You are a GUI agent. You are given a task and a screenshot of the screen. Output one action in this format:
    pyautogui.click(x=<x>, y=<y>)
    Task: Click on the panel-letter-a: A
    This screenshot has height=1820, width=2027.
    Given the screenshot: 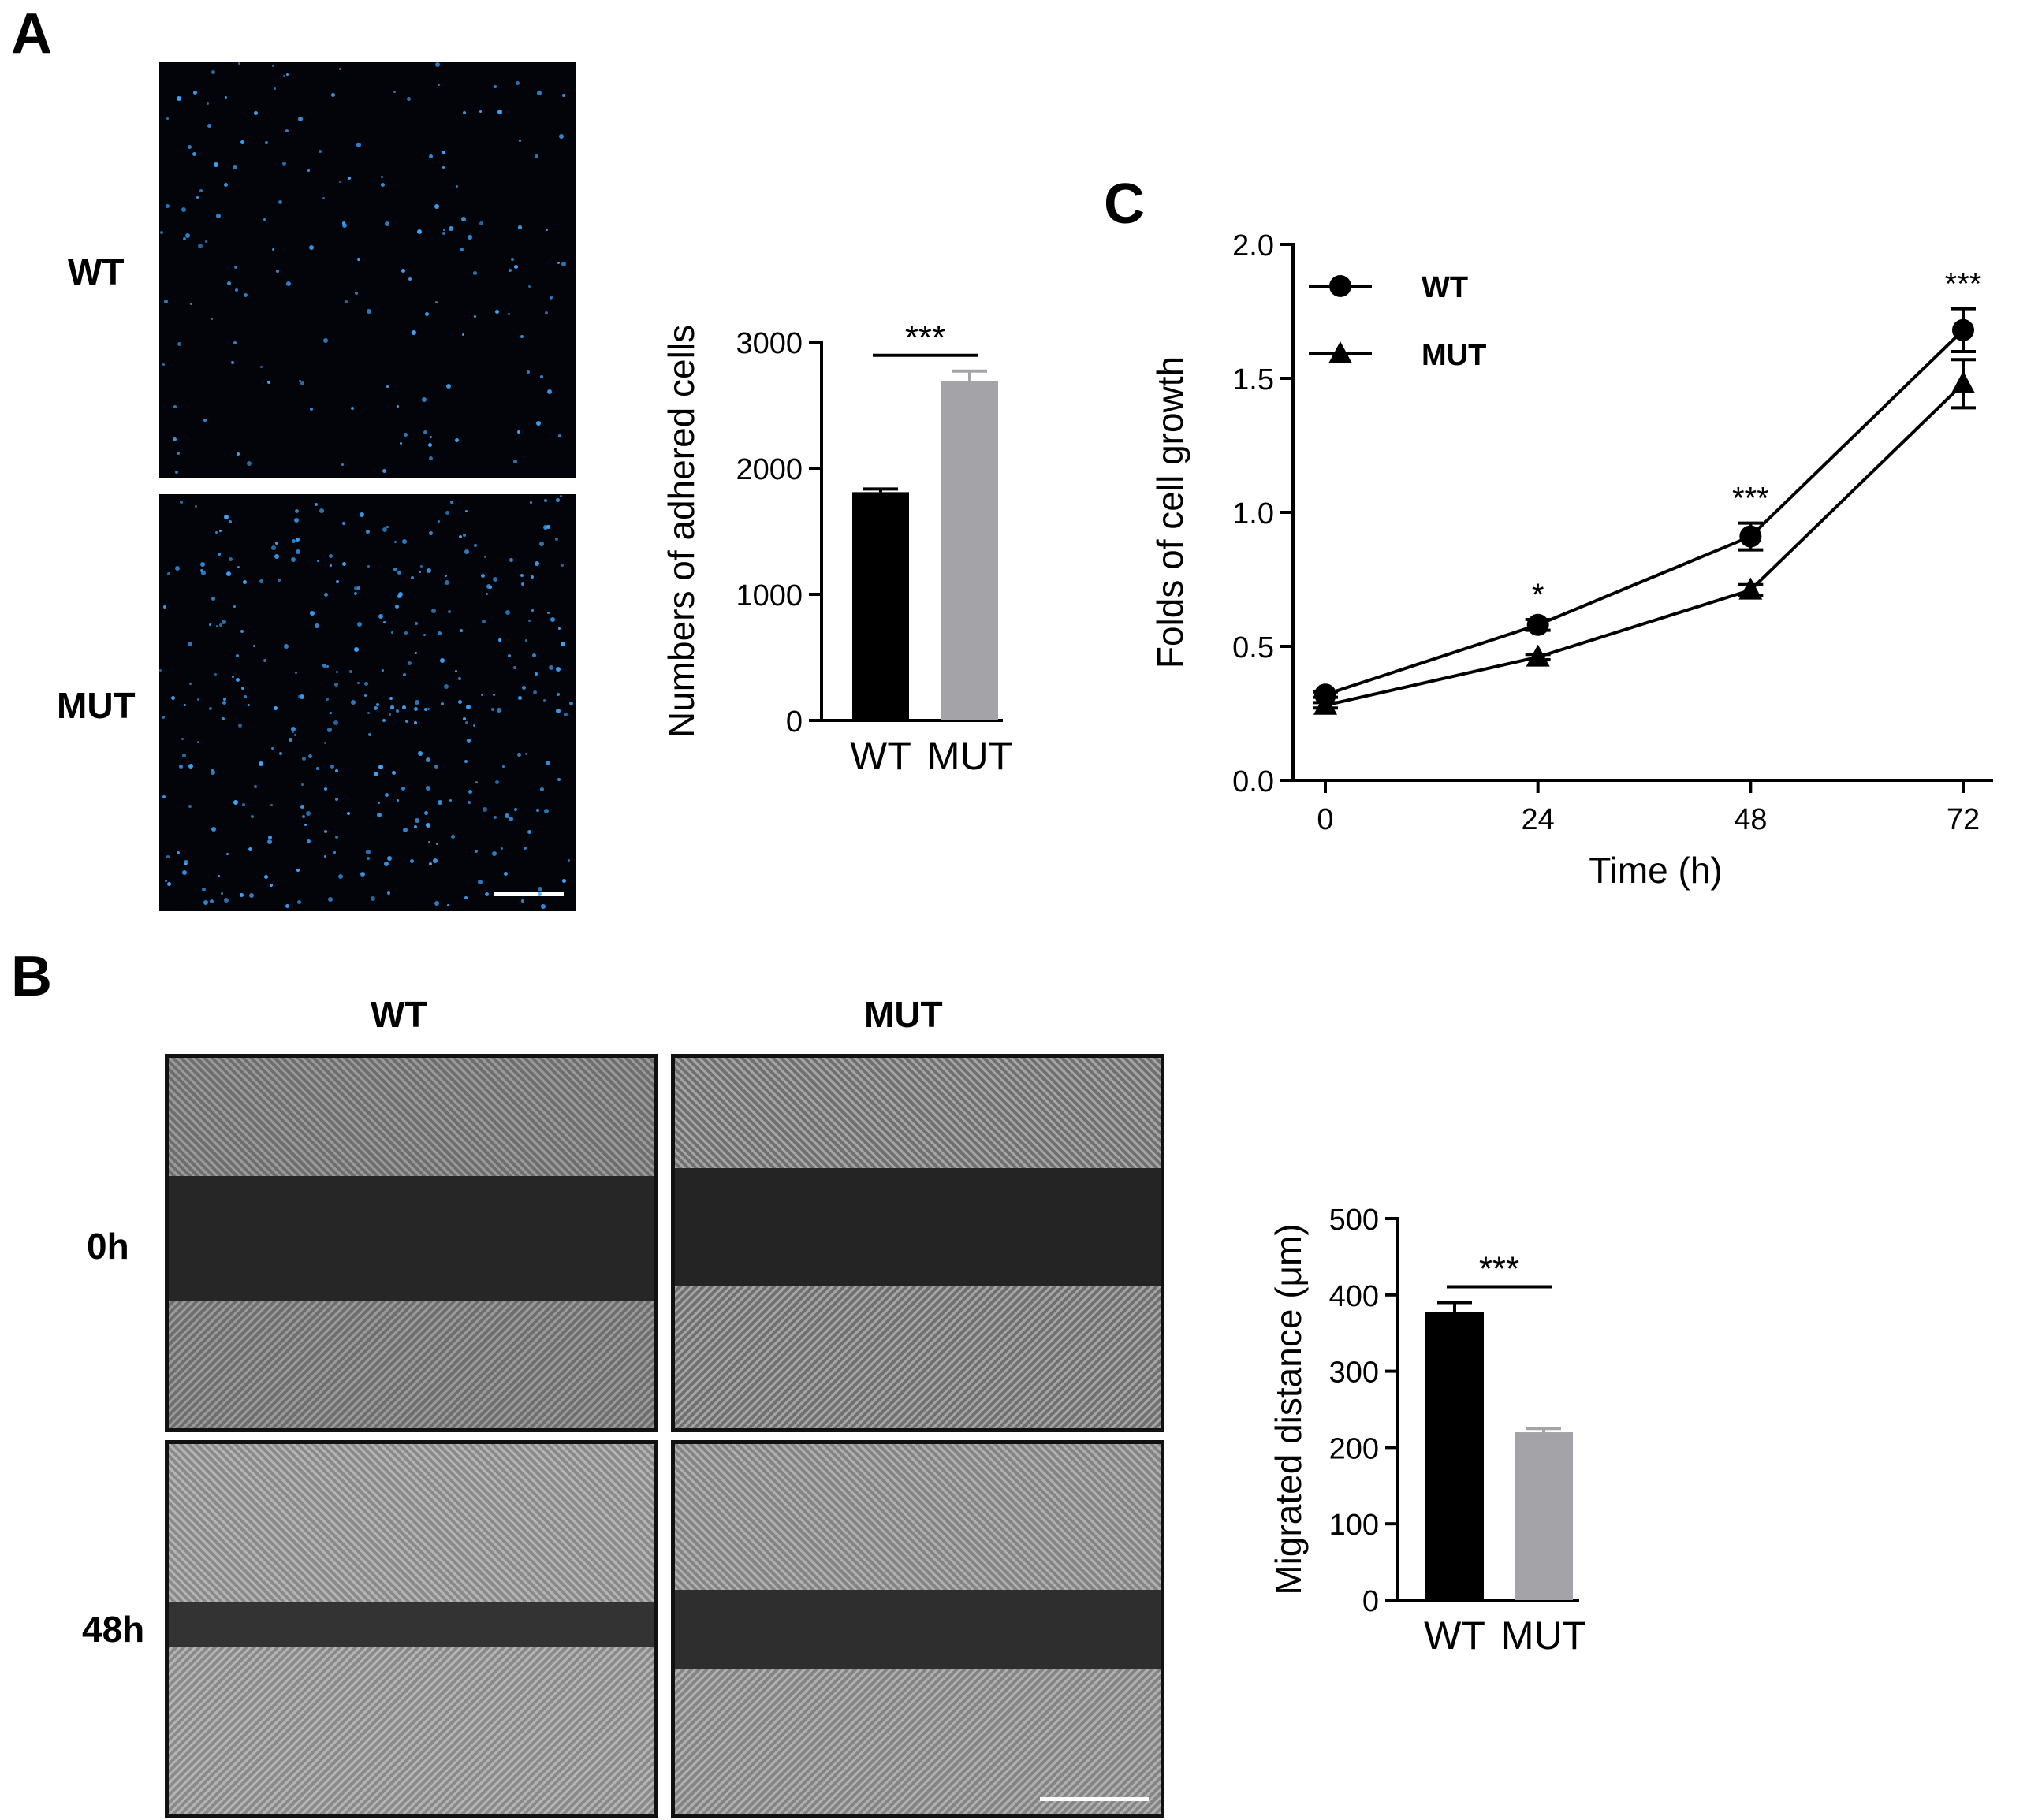 What is the action you would take?
    pyautogui.click(x=31, y=33)
    